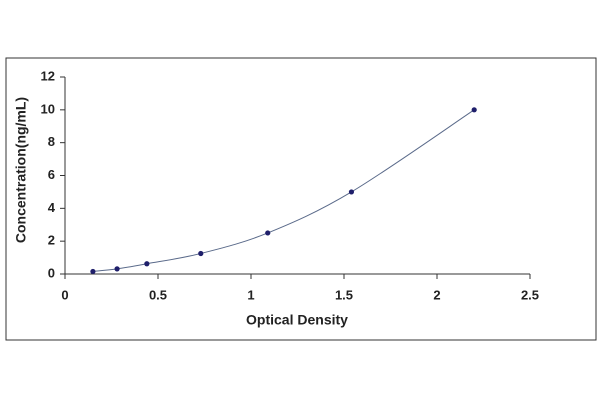  What do you see at coordinates (250, 294) in the screenshot?
I see `x-tick-label: 1` at bounding box center [250, 294].